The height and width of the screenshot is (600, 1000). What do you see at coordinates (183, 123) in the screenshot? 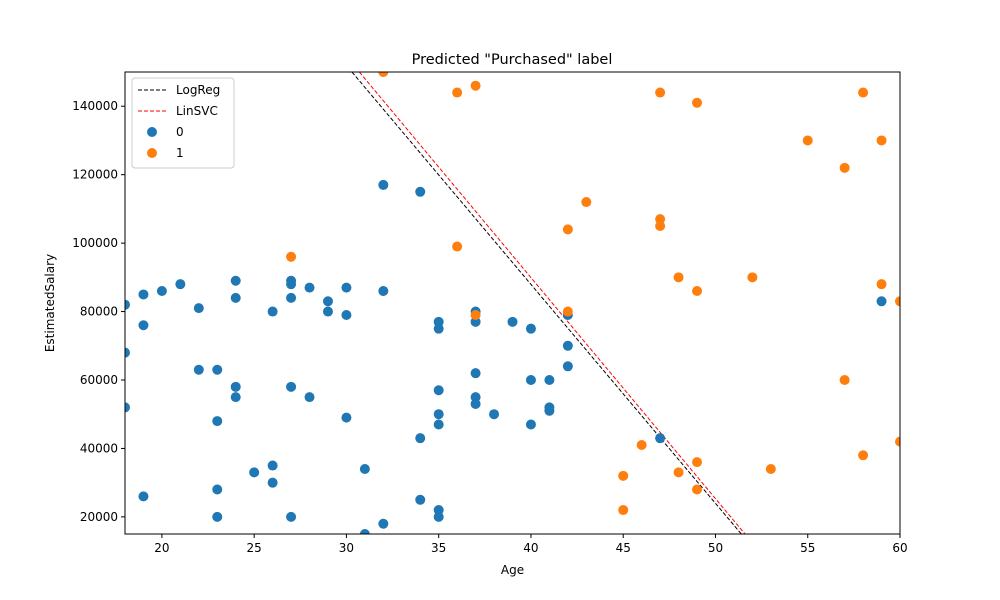
I see `legend: LogReg LinSVC 0 1` at bounding box center [183, 123].